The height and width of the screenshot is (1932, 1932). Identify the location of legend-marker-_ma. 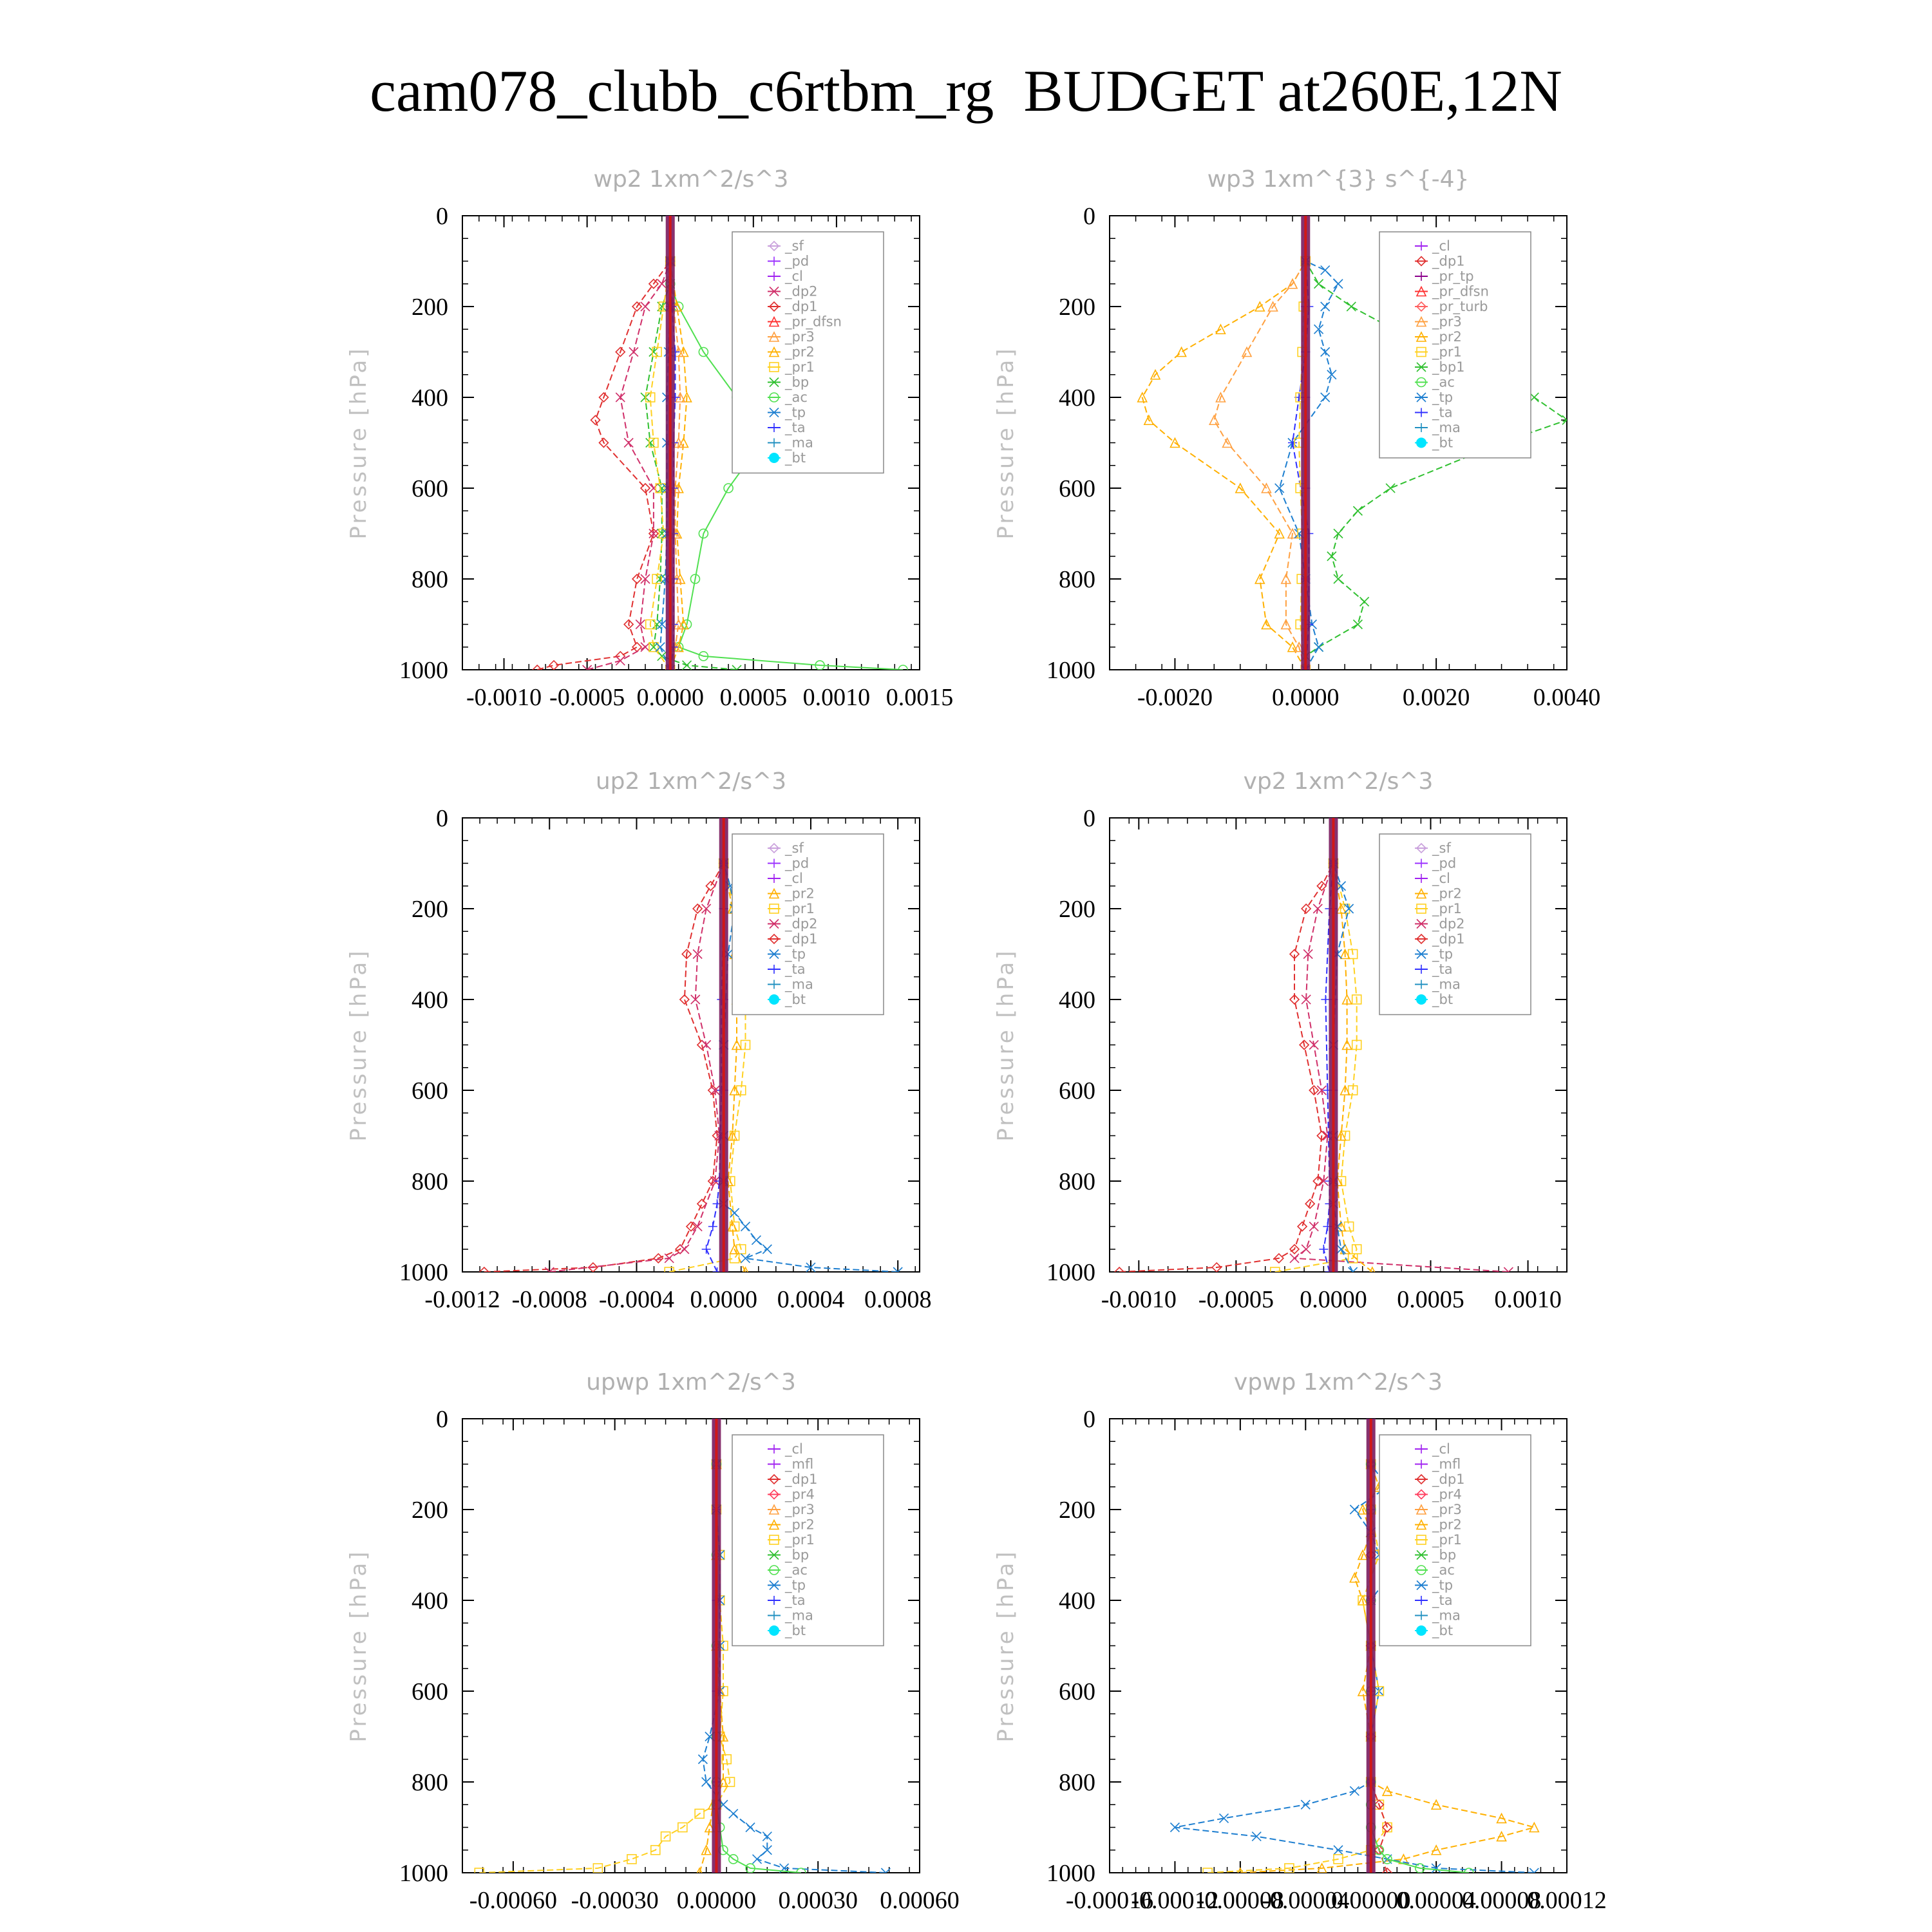
(1421, 984).